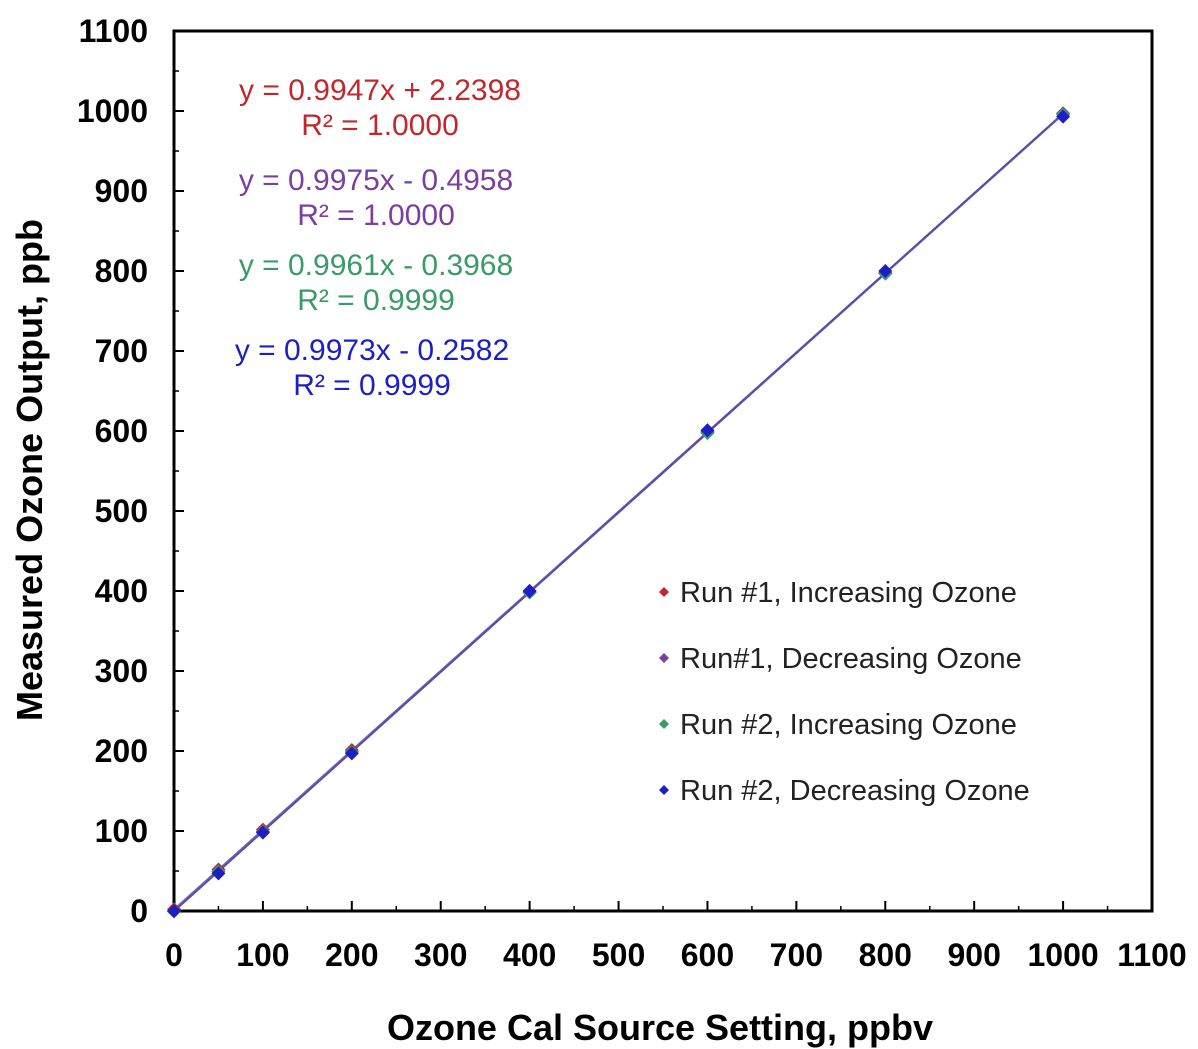 This screenshot has width=1198, height=1049. What do you see at coordinates (380, 90) in the screenshot?
I see `fit-equation-label: y = 0.9947x + 2.2398` at bounding box center [380, 90].